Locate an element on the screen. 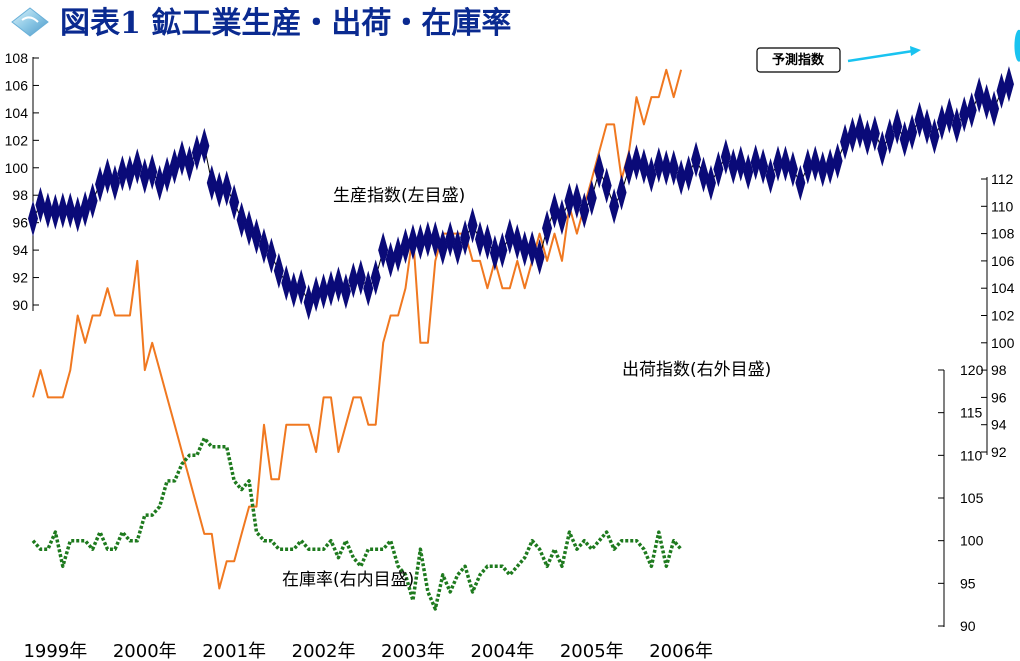 The image size is (1020, 661). right-outer-tick-label: 112 is located at coordinates (1002, 179).